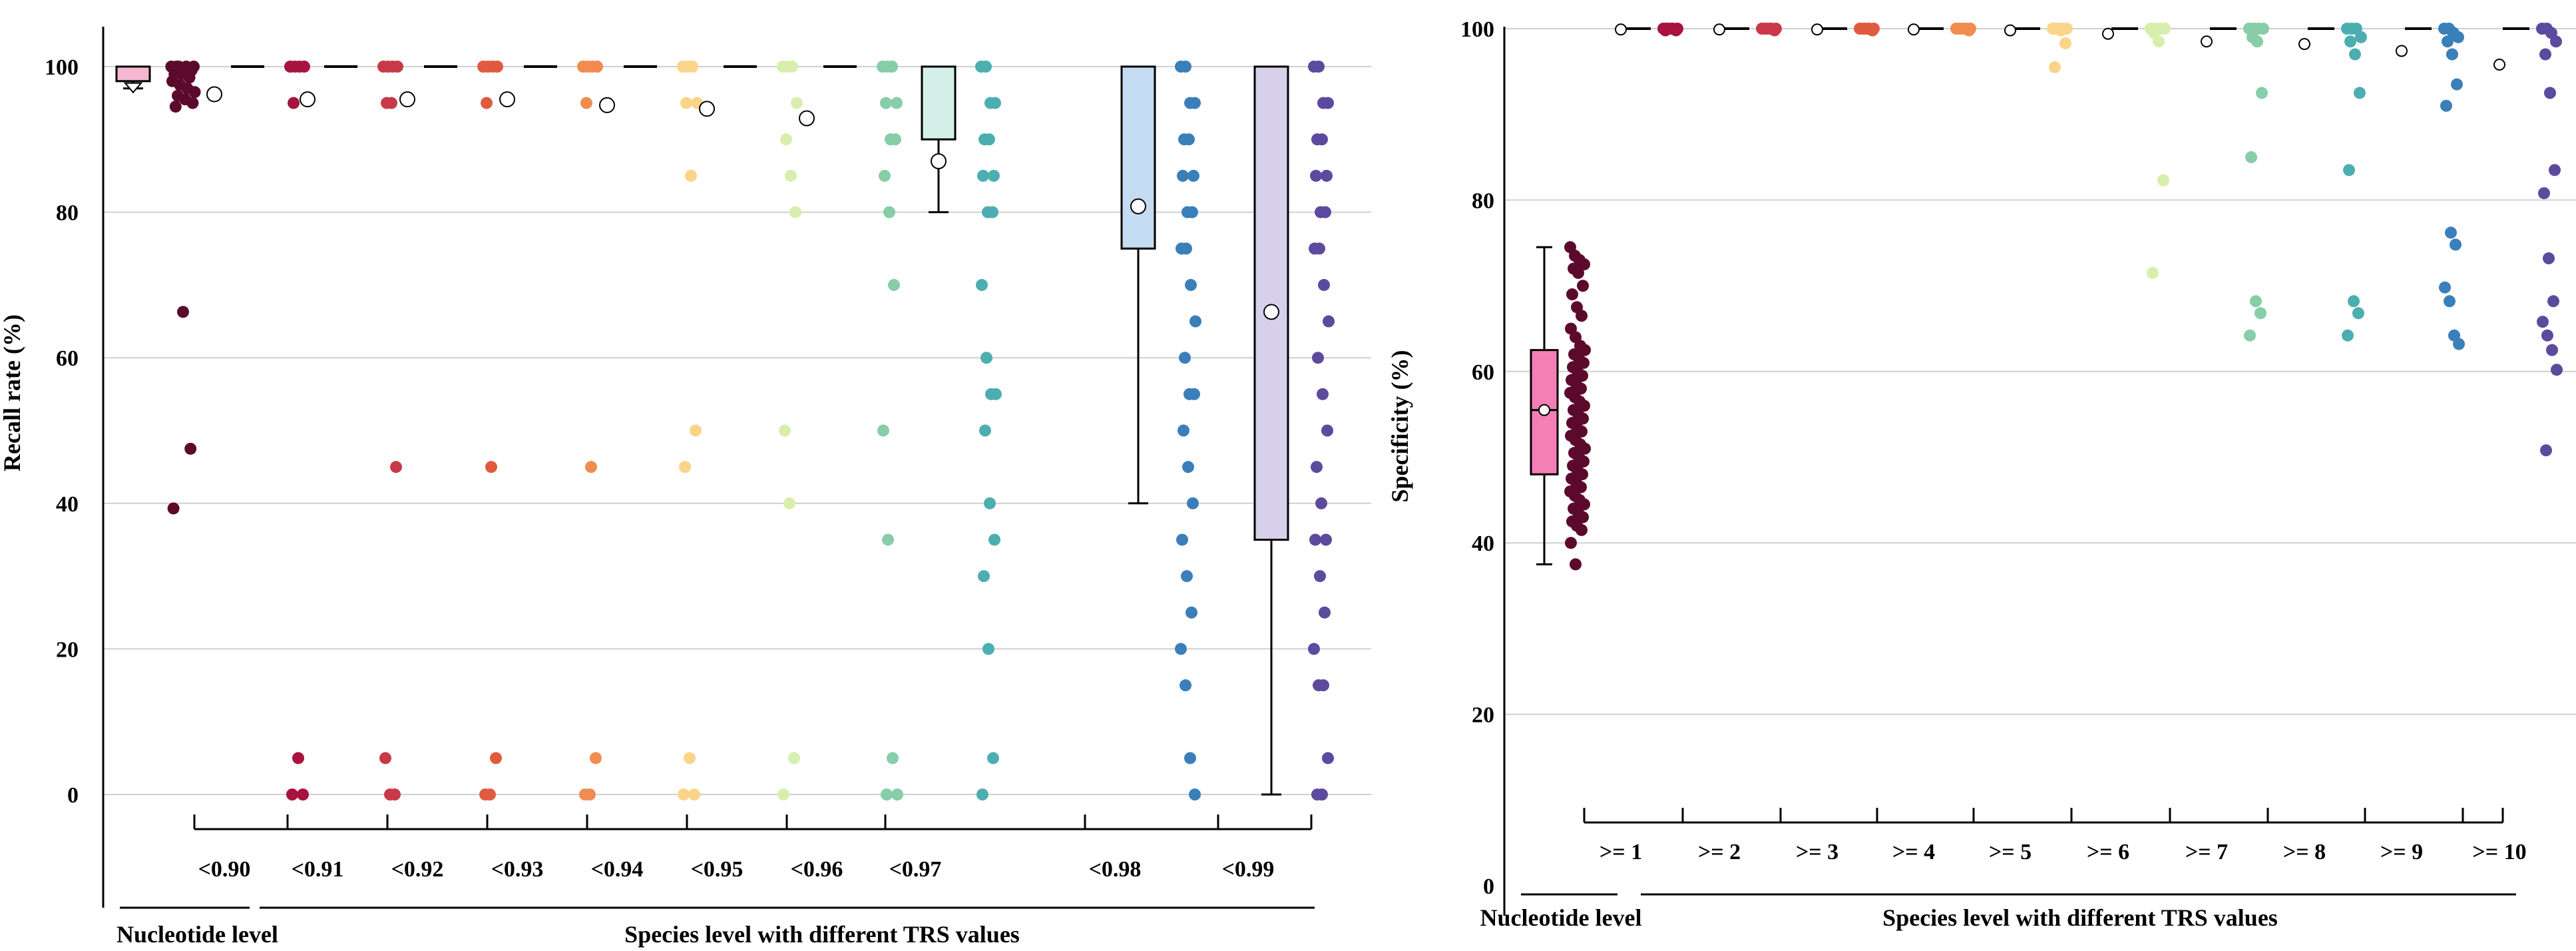  Describe the element at coordinates (1488, 886) in the screenshot. I see `y-tick-label: 0` at that location.